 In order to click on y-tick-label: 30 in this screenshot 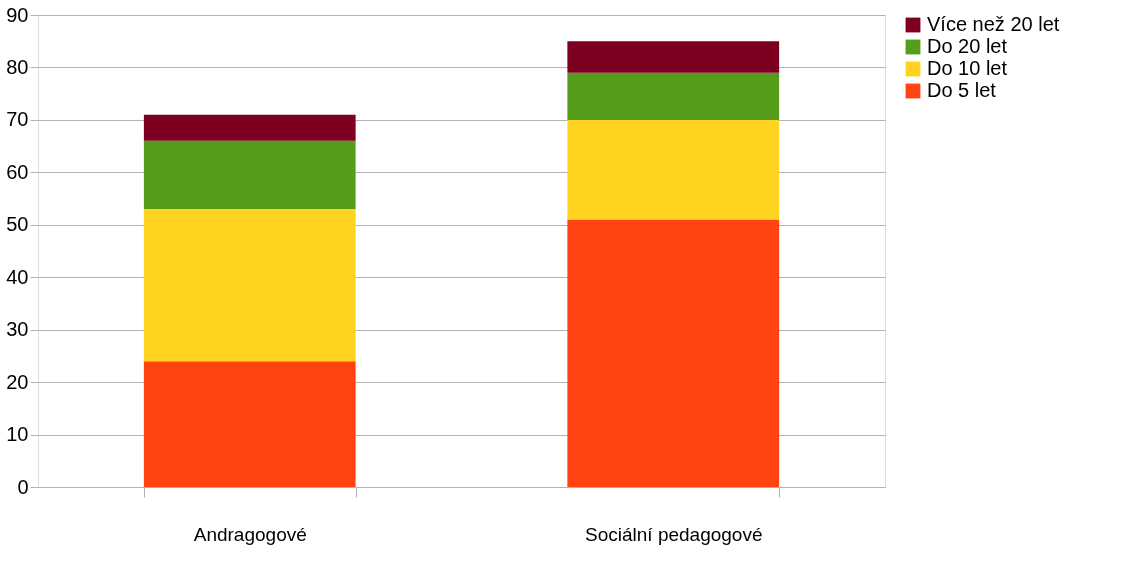, I will do `click(17, 329)`.